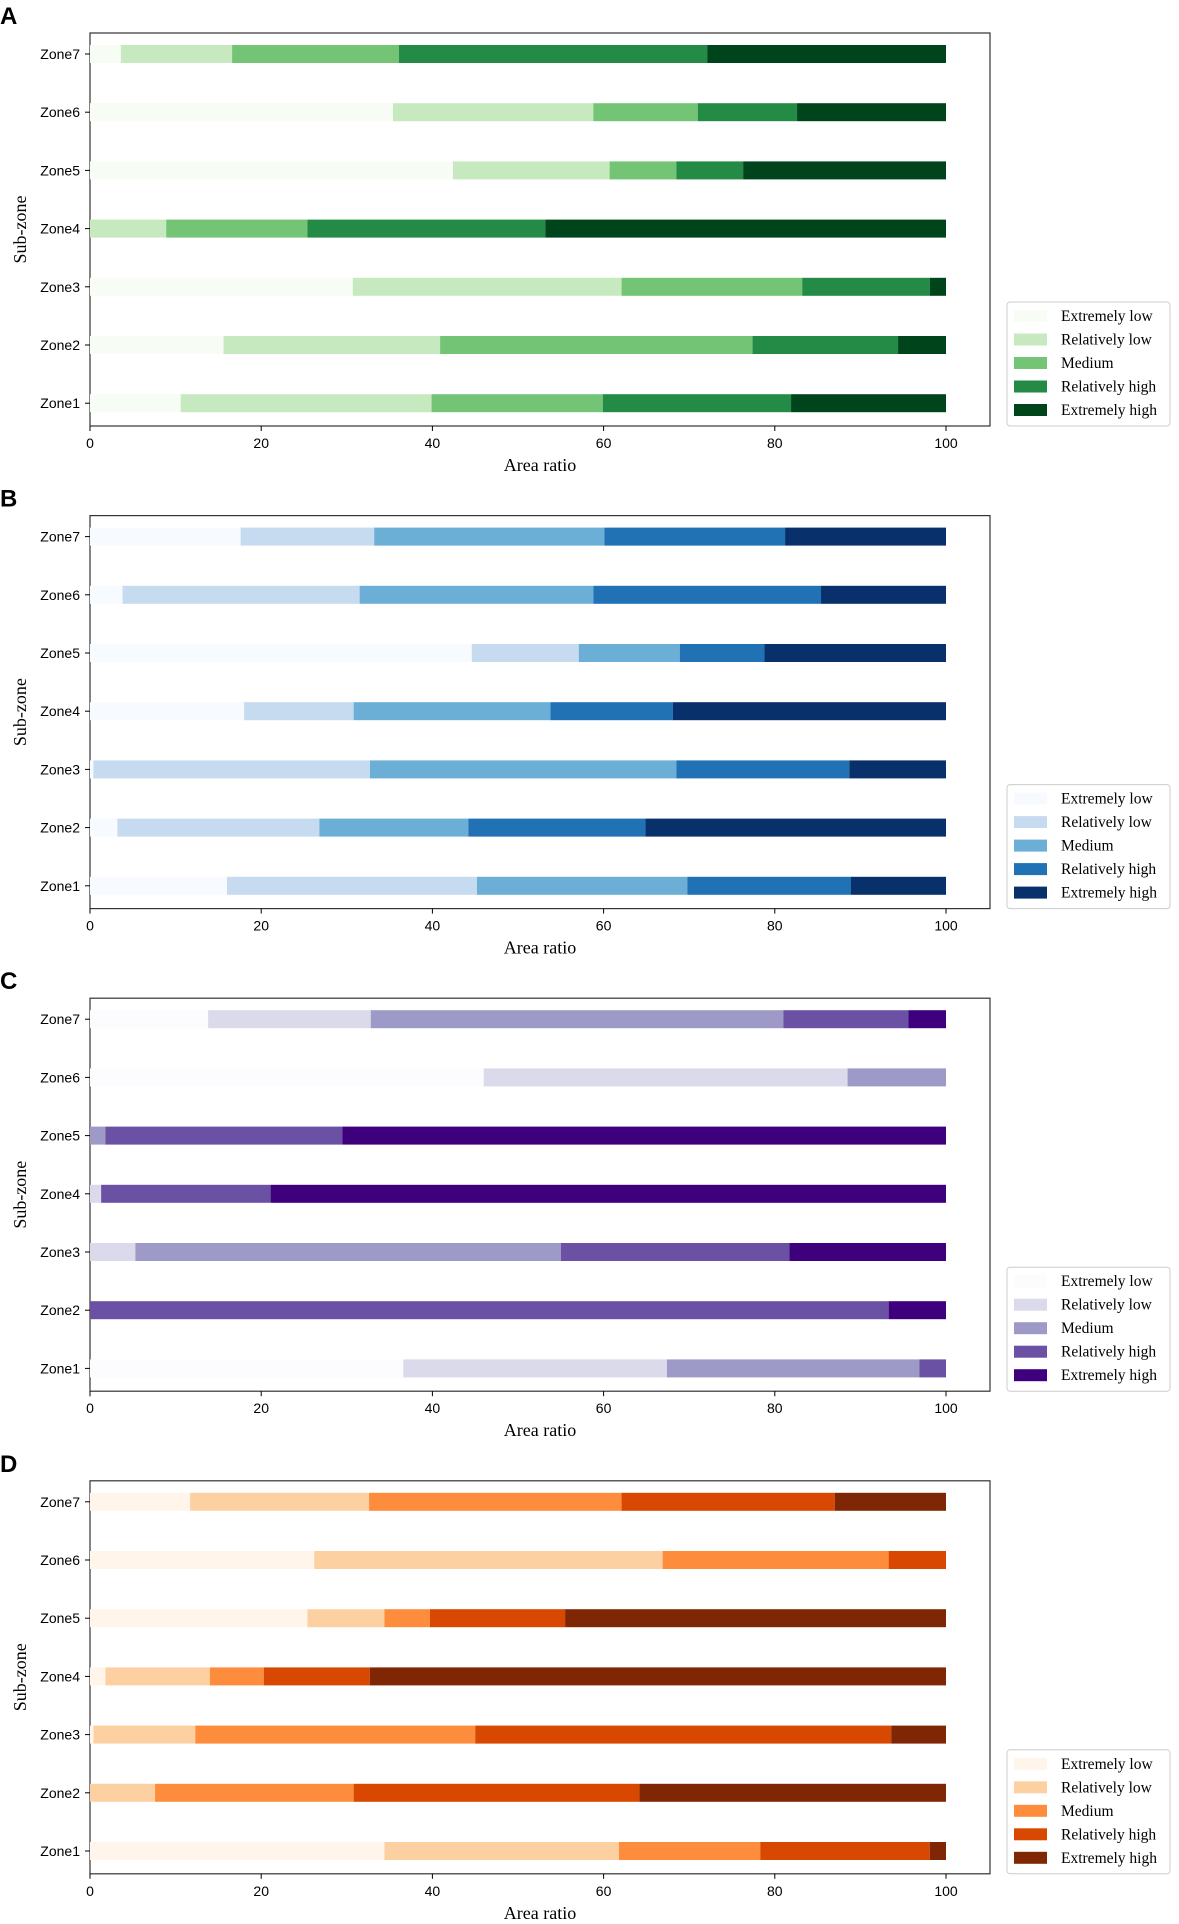  Describe the element at coordinates (540, 1913) in the screenshot. I see `x-axis-label: Area ratio` at that location.